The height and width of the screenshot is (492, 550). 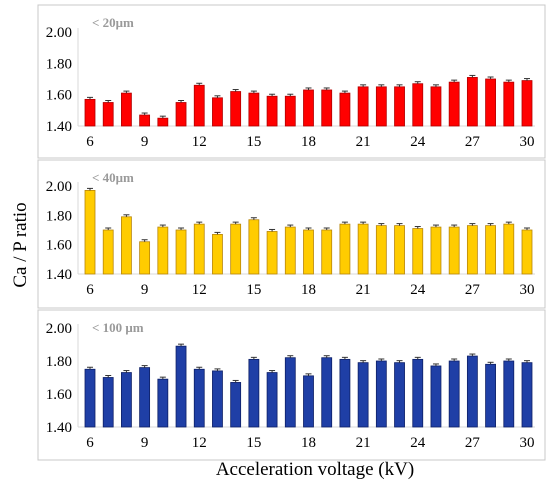 I want to click on x-tick-label: 15, so click(x=253, y=142).